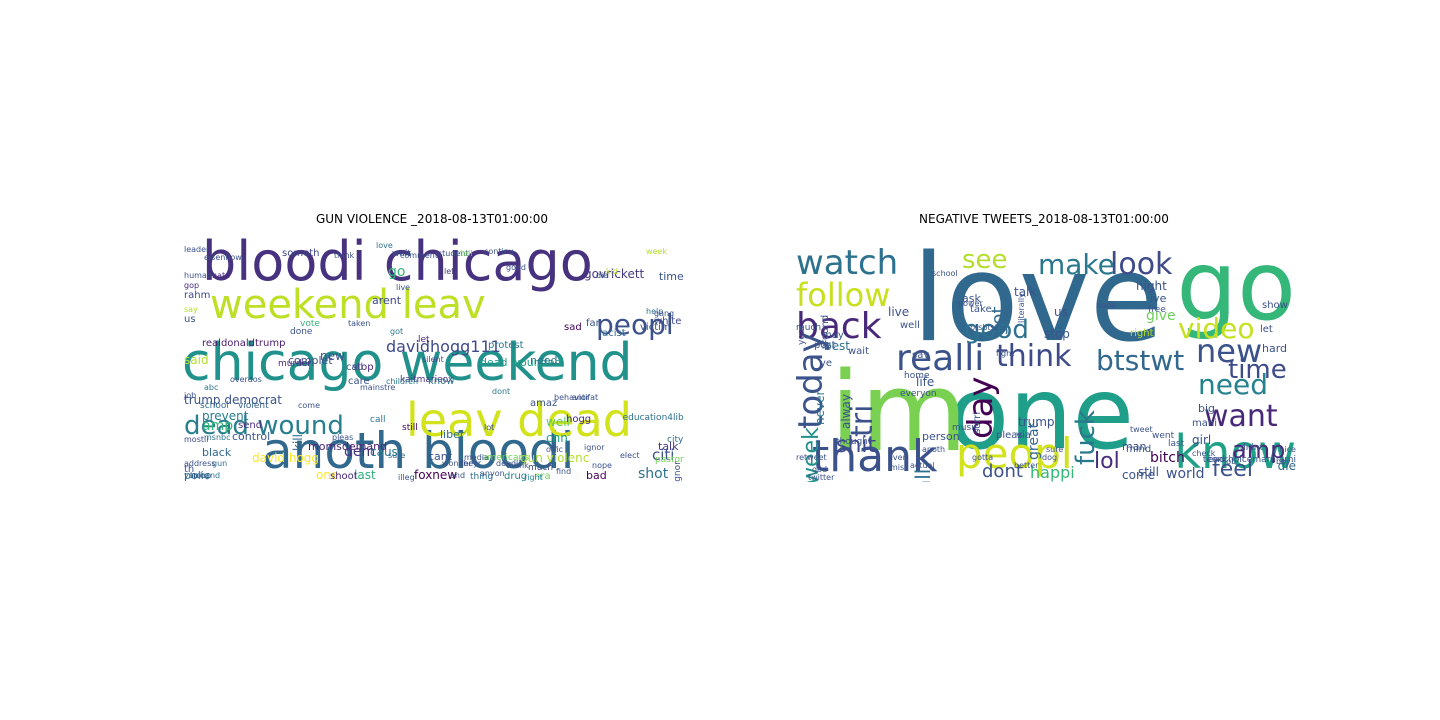  Describe the element at coordinates (196, 360) in the screenshot. I see `word-said: said` at that location.